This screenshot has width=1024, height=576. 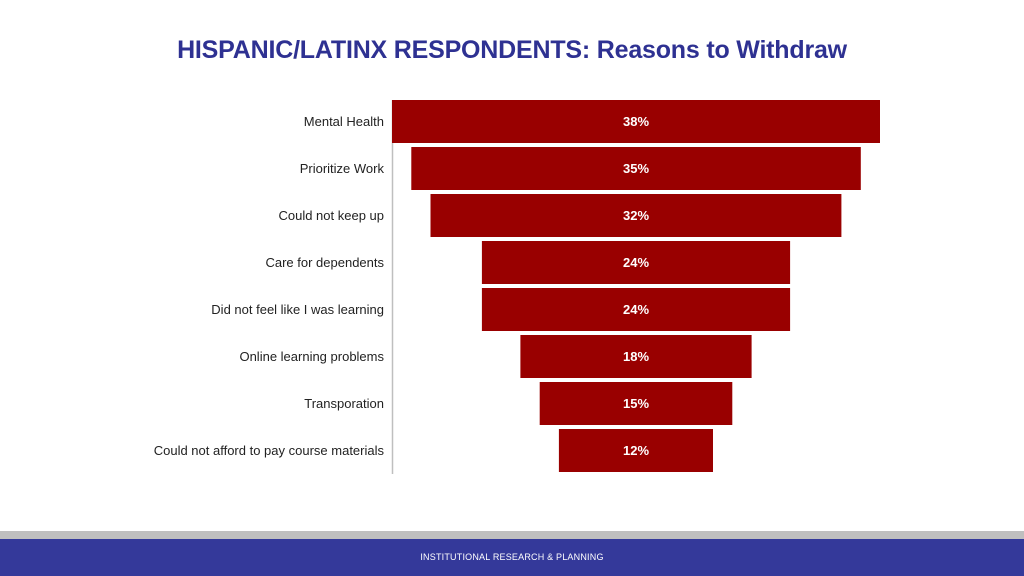 What do you see at coordinates (331, 215) in the screenshot?
I see `category-label: Could not keep up` at bounding box center [331, 215].